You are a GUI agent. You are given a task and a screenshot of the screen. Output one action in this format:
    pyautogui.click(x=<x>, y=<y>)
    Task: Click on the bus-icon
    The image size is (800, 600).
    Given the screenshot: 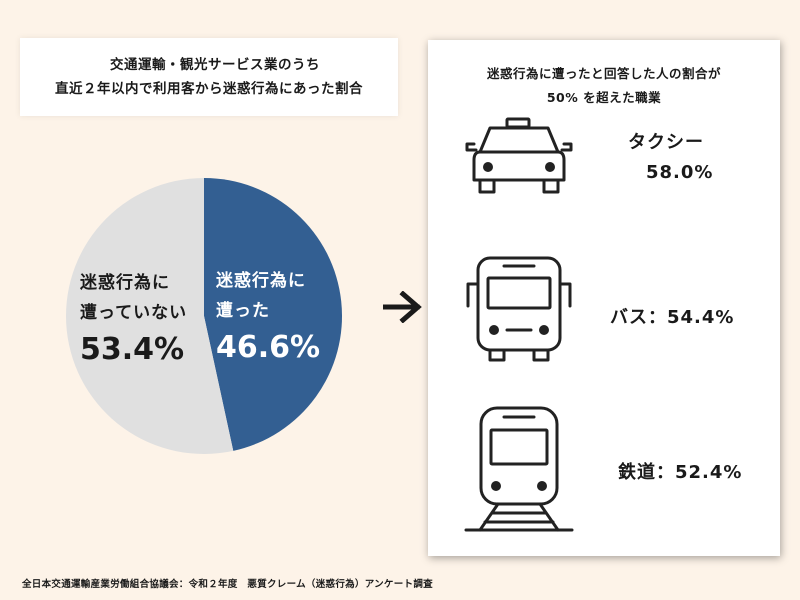 What is the action you would take?
    pyautogui.click(x=519, y=309)
    